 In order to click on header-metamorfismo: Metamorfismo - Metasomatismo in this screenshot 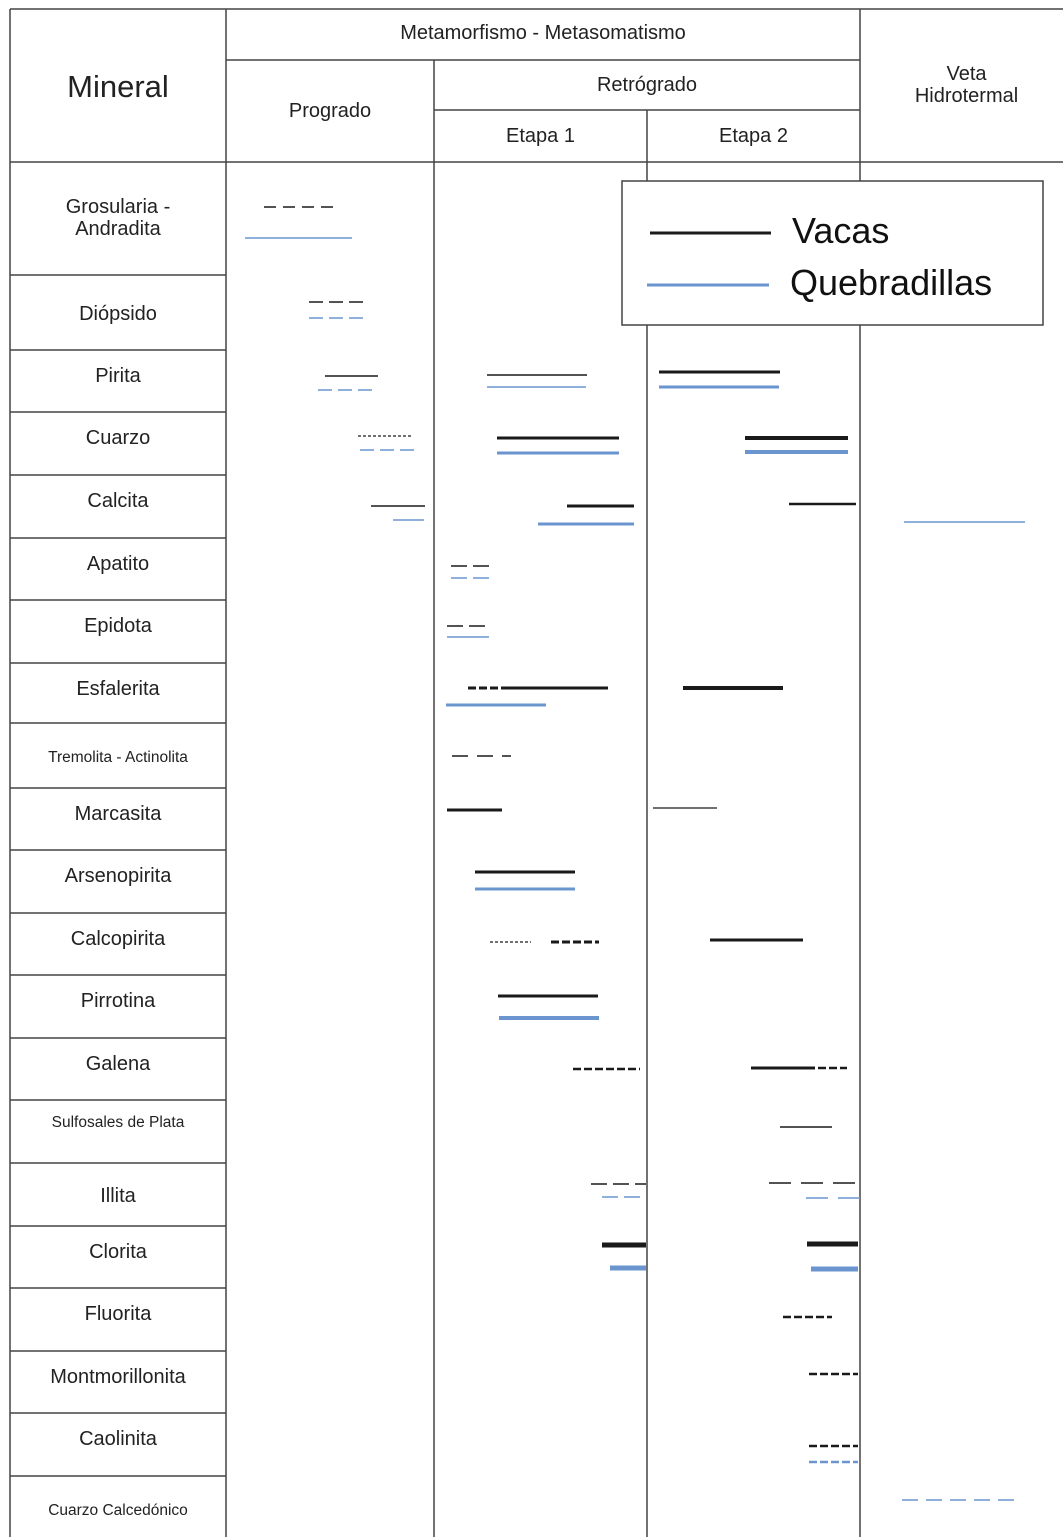, I will do `click(543, 33)`.